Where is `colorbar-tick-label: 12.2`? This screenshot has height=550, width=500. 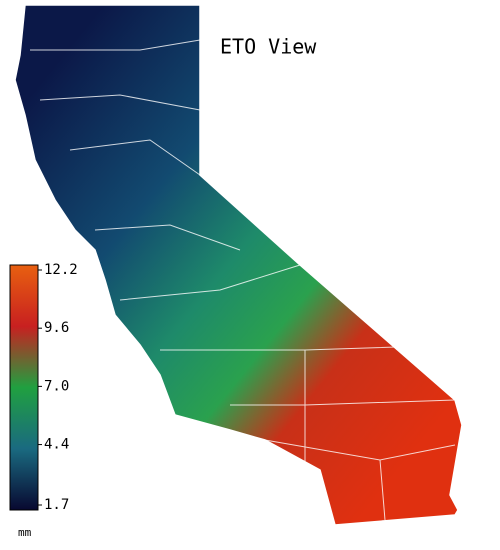 colorbar-tick-label: 12.2 is located at coordinates (61, 270).